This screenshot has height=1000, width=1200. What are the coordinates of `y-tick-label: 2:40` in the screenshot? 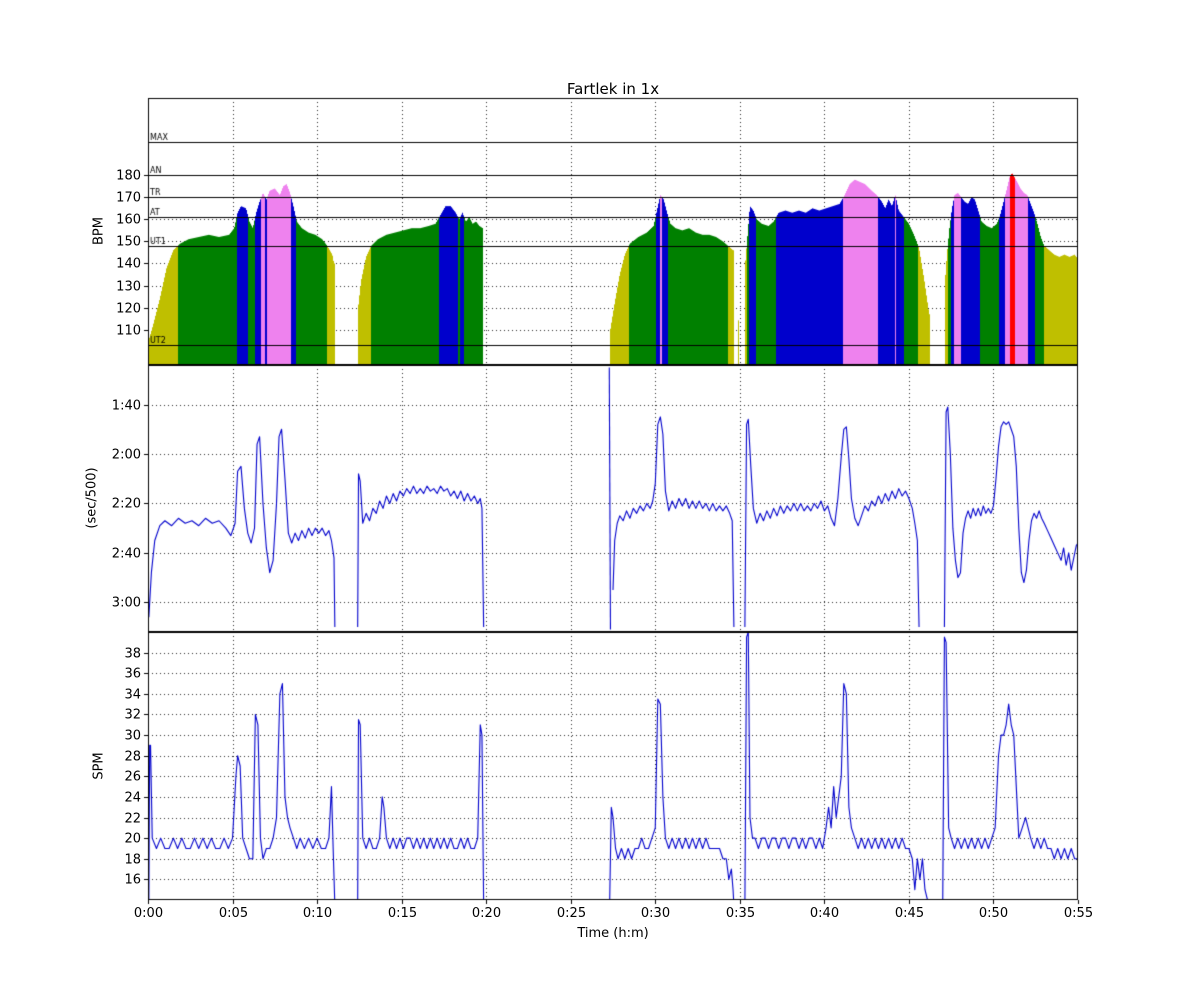 It's located at (126, 553).